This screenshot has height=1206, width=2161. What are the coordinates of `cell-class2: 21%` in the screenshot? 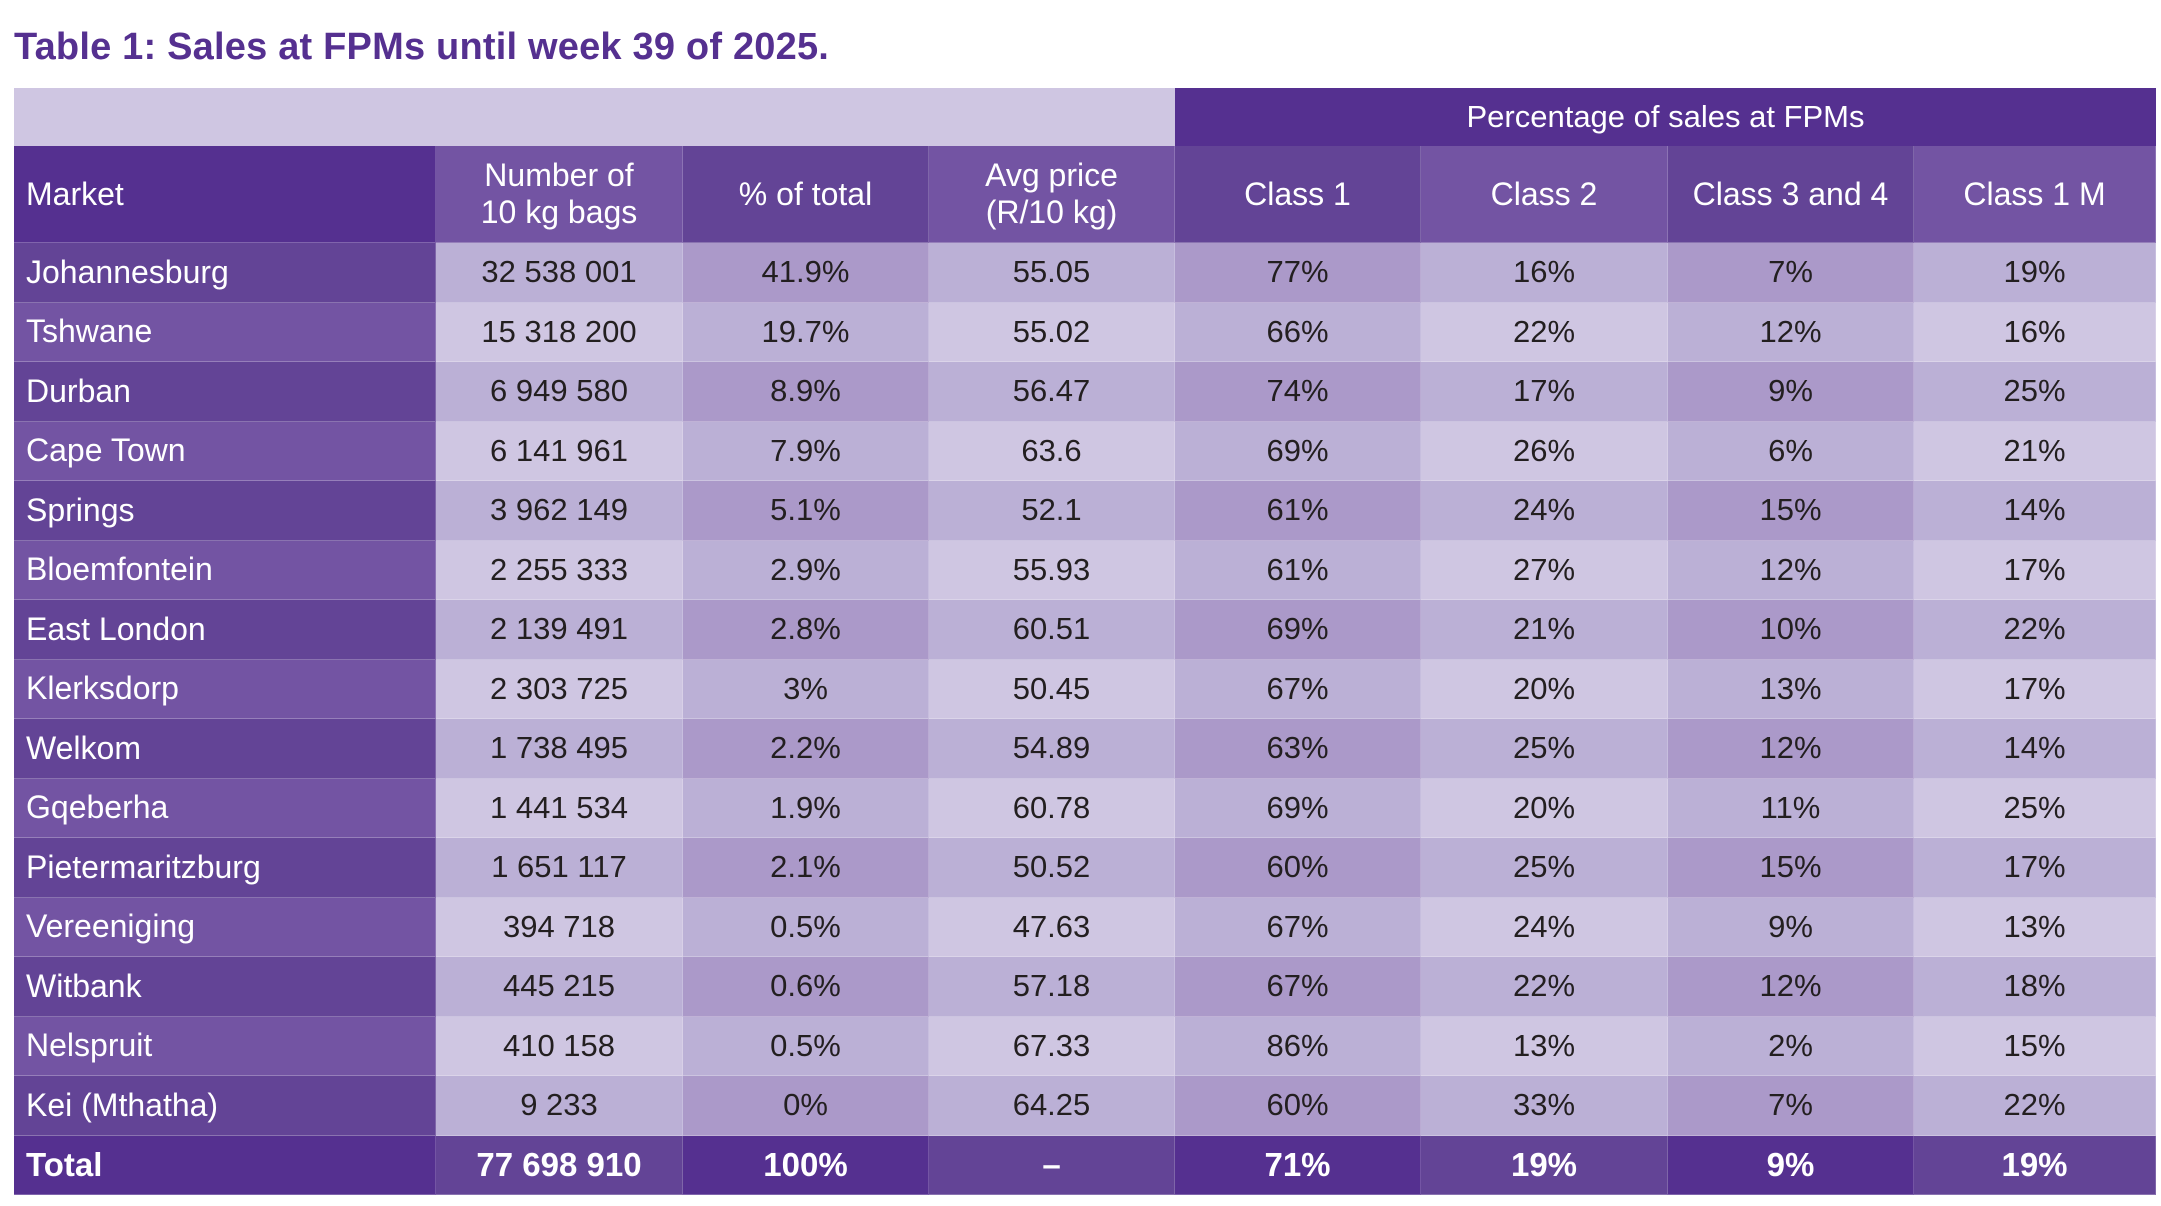 It's located at (1544, 630).